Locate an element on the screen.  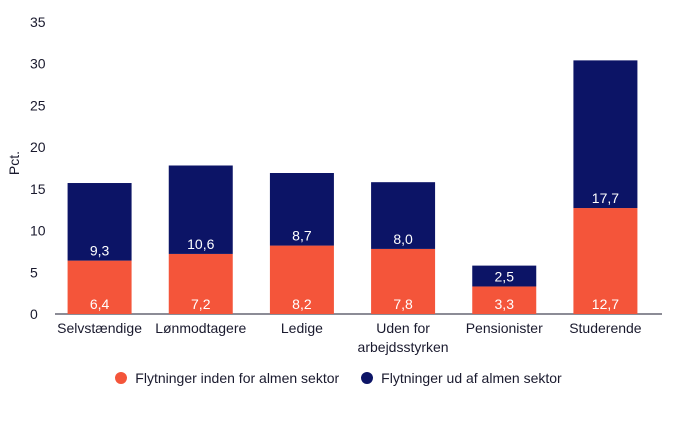
data-label-inden-3: 7,8 is located at coordinates (403, 304).